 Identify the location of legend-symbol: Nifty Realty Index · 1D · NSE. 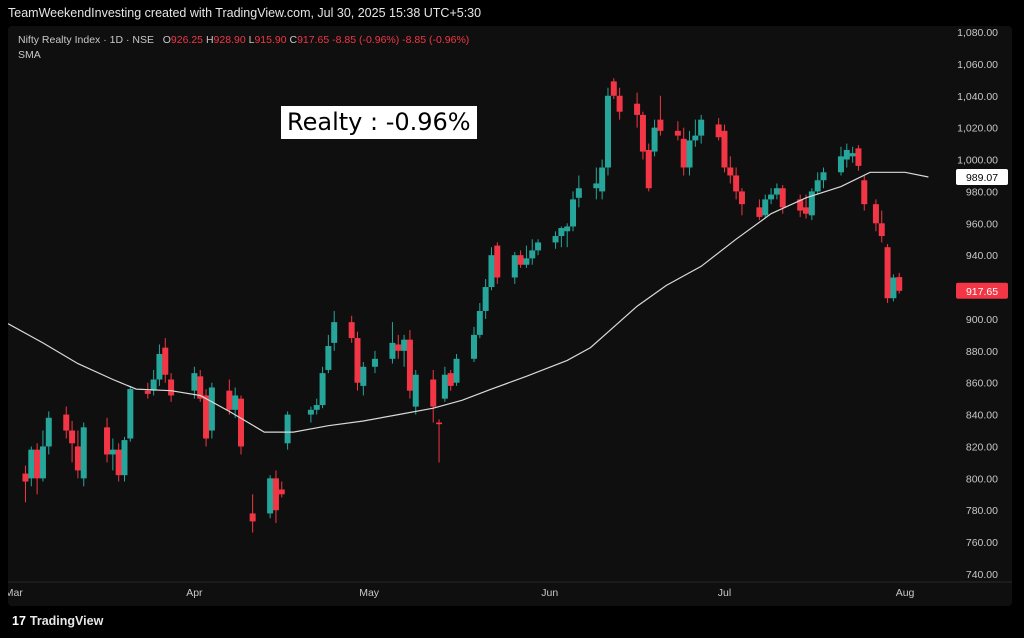
(86, 40).